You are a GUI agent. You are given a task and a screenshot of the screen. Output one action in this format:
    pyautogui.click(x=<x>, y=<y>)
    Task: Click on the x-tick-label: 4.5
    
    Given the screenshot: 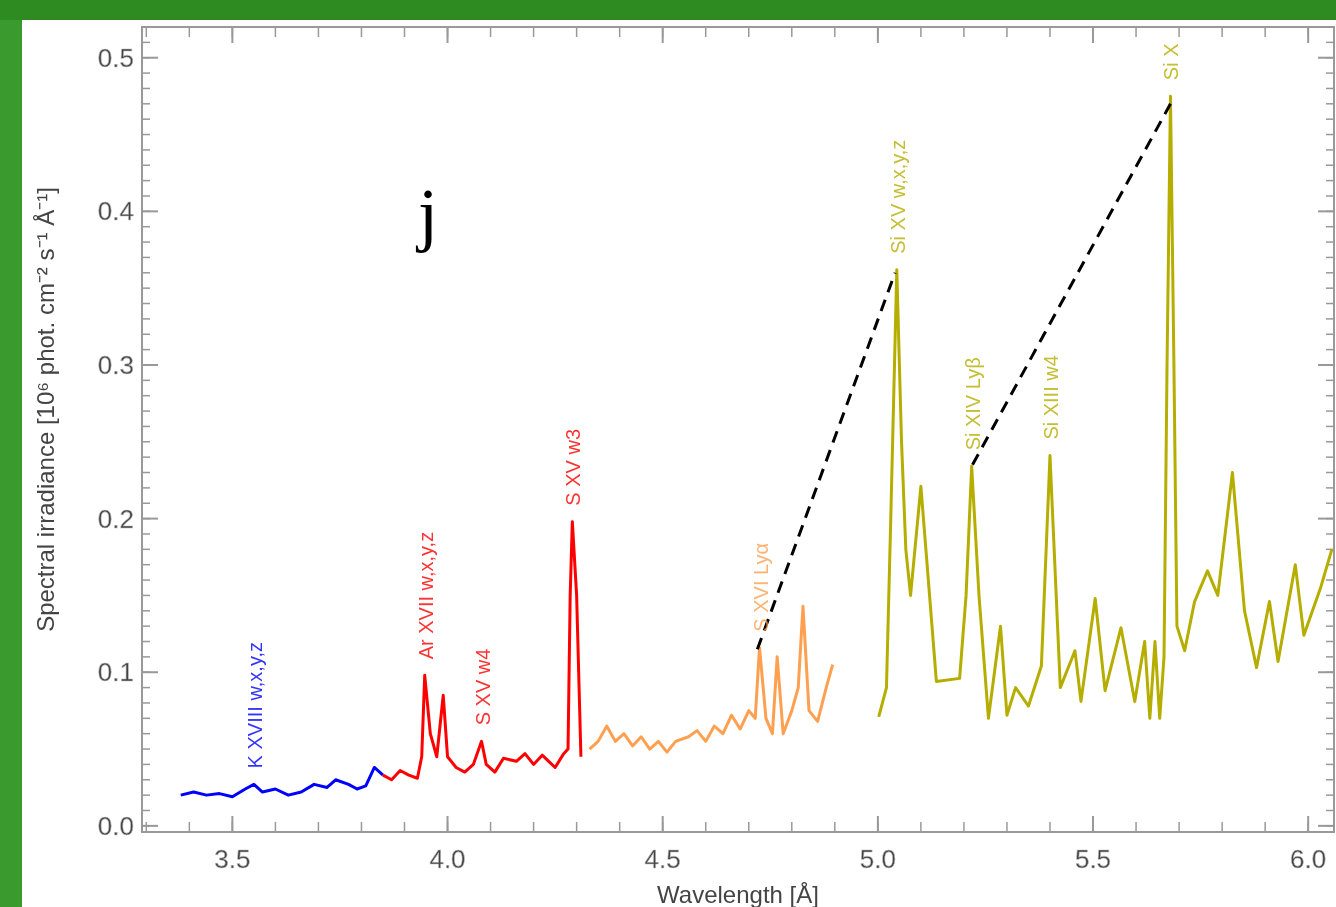 What is the action you would take?
    pyautogui.click(x=662, y=859)
    